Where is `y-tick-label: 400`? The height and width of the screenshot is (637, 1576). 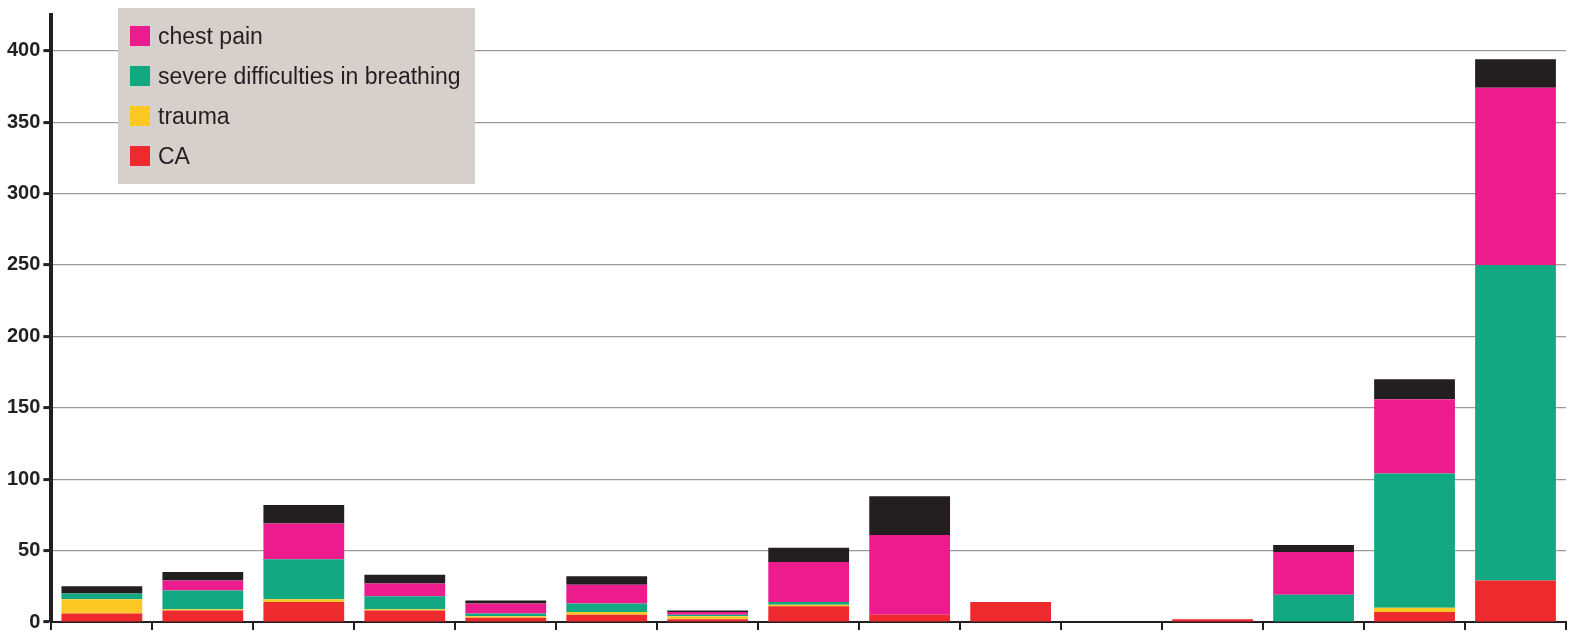
y-tick-label: 400 is located at coordinates (23, 49).